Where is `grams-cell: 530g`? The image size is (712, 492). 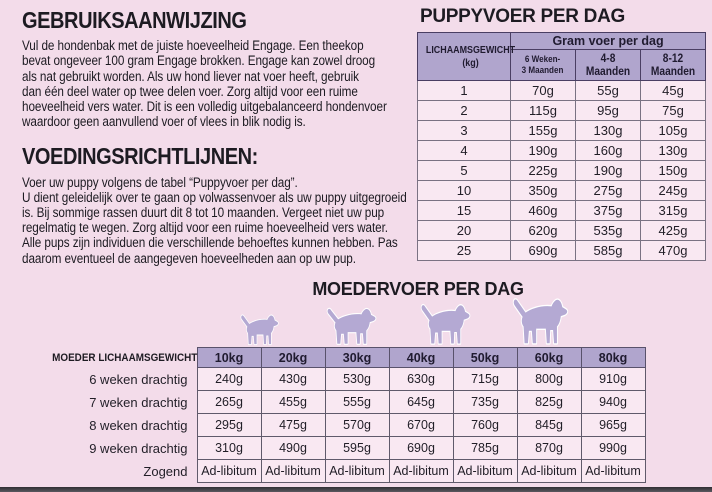 grams-cell: 530g is located at coordinates (357, 379).